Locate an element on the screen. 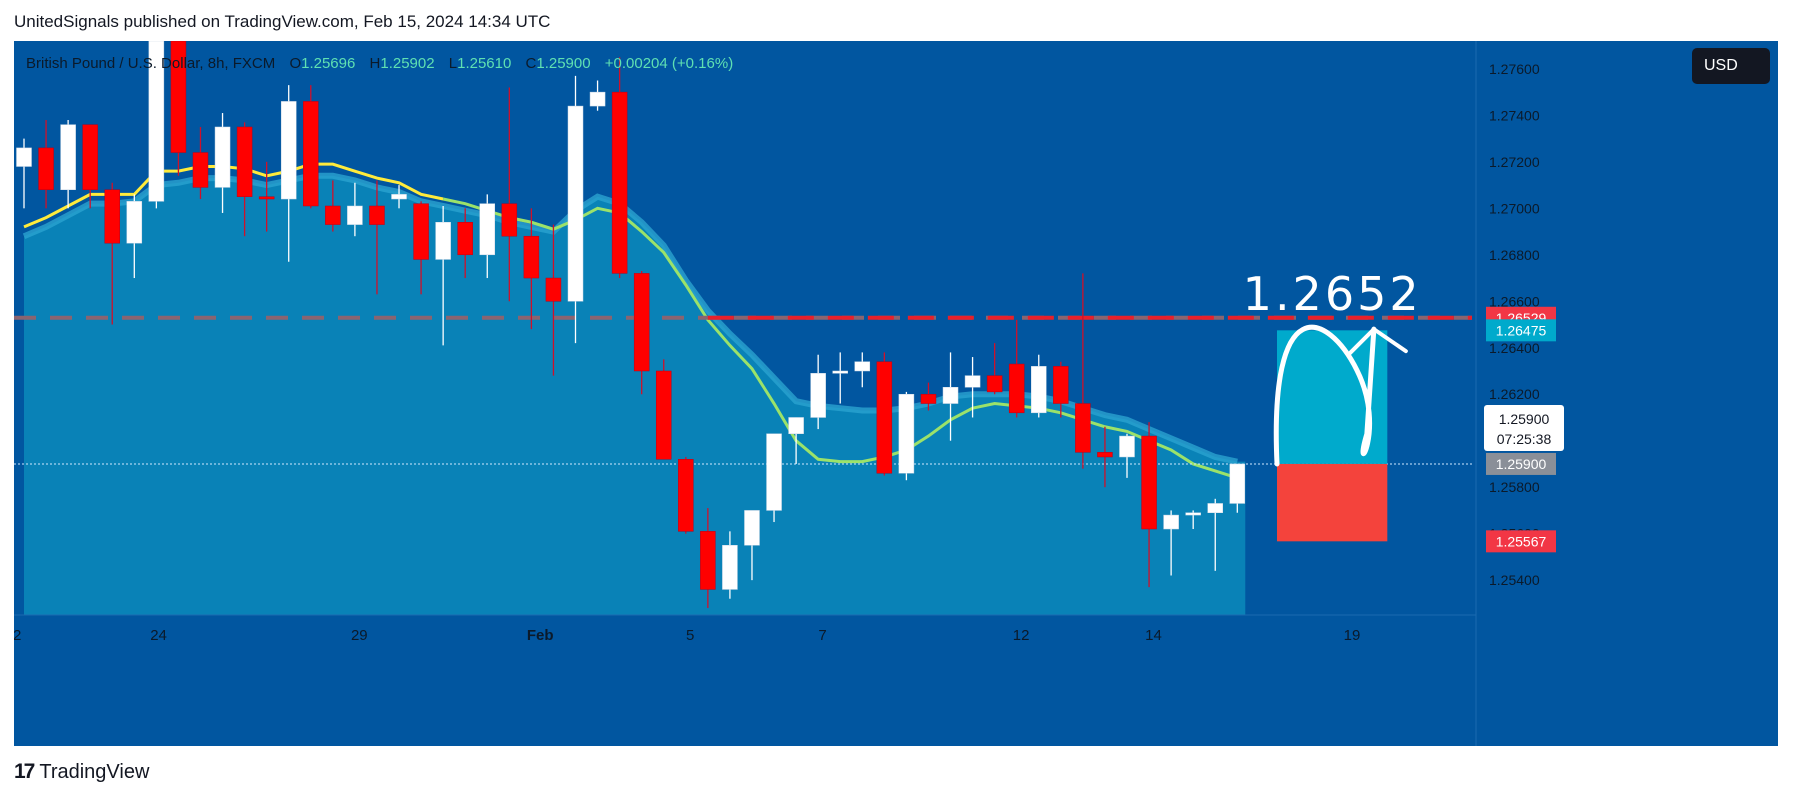 The image size is (1793, 798). tradingview-logo: 17 TradingView is located at coordinates (81, 772).